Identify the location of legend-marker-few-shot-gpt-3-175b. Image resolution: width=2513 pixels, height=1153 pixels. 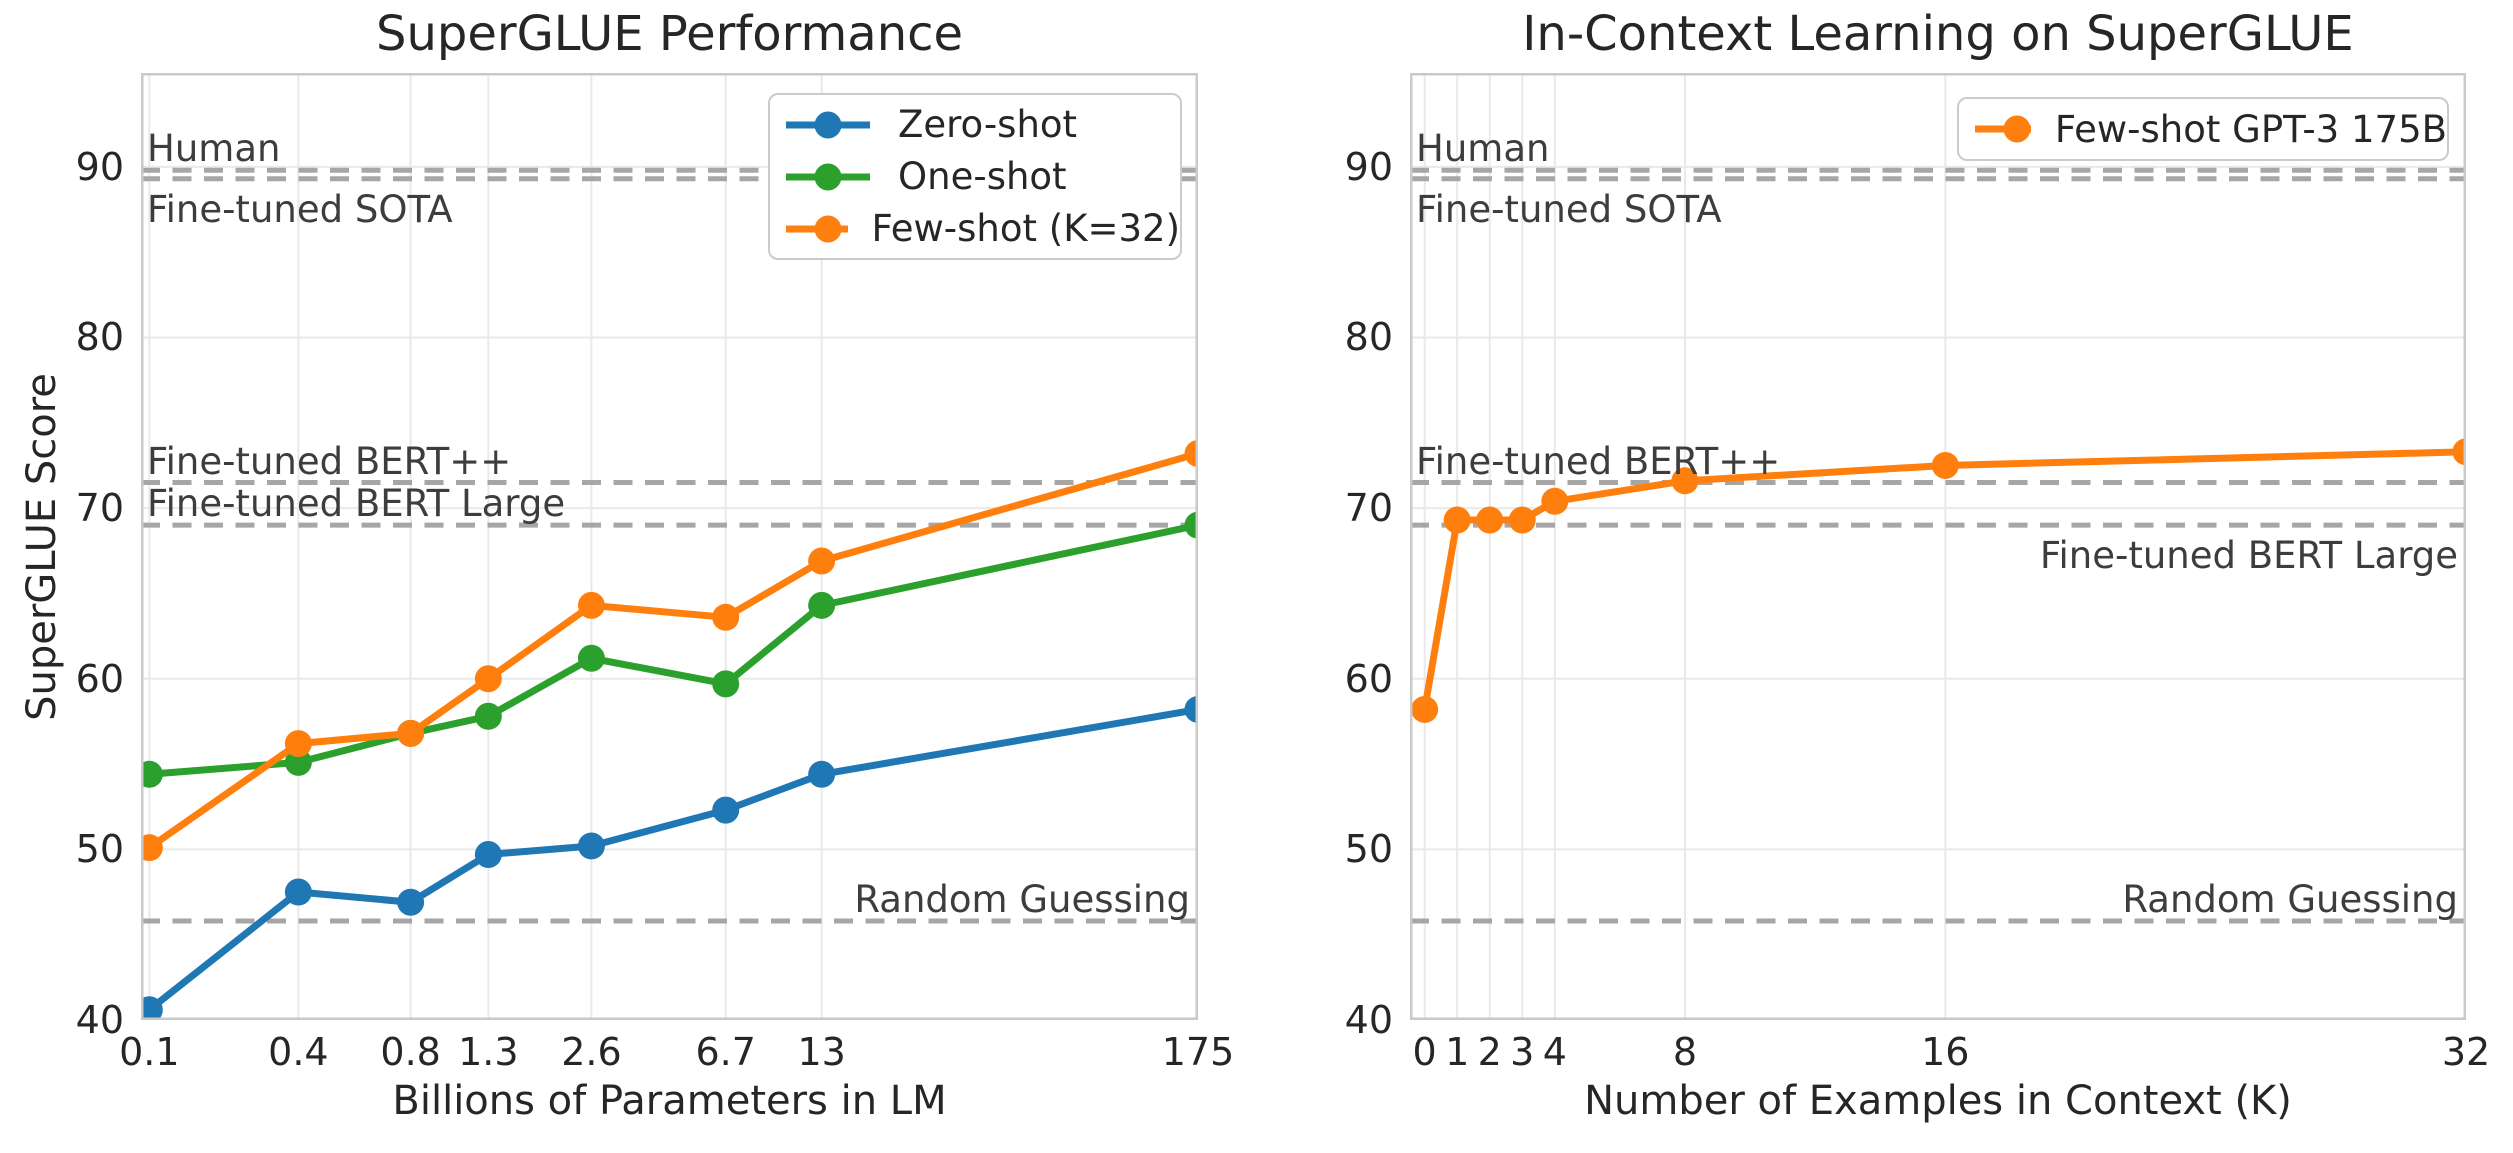
(2003, 129).